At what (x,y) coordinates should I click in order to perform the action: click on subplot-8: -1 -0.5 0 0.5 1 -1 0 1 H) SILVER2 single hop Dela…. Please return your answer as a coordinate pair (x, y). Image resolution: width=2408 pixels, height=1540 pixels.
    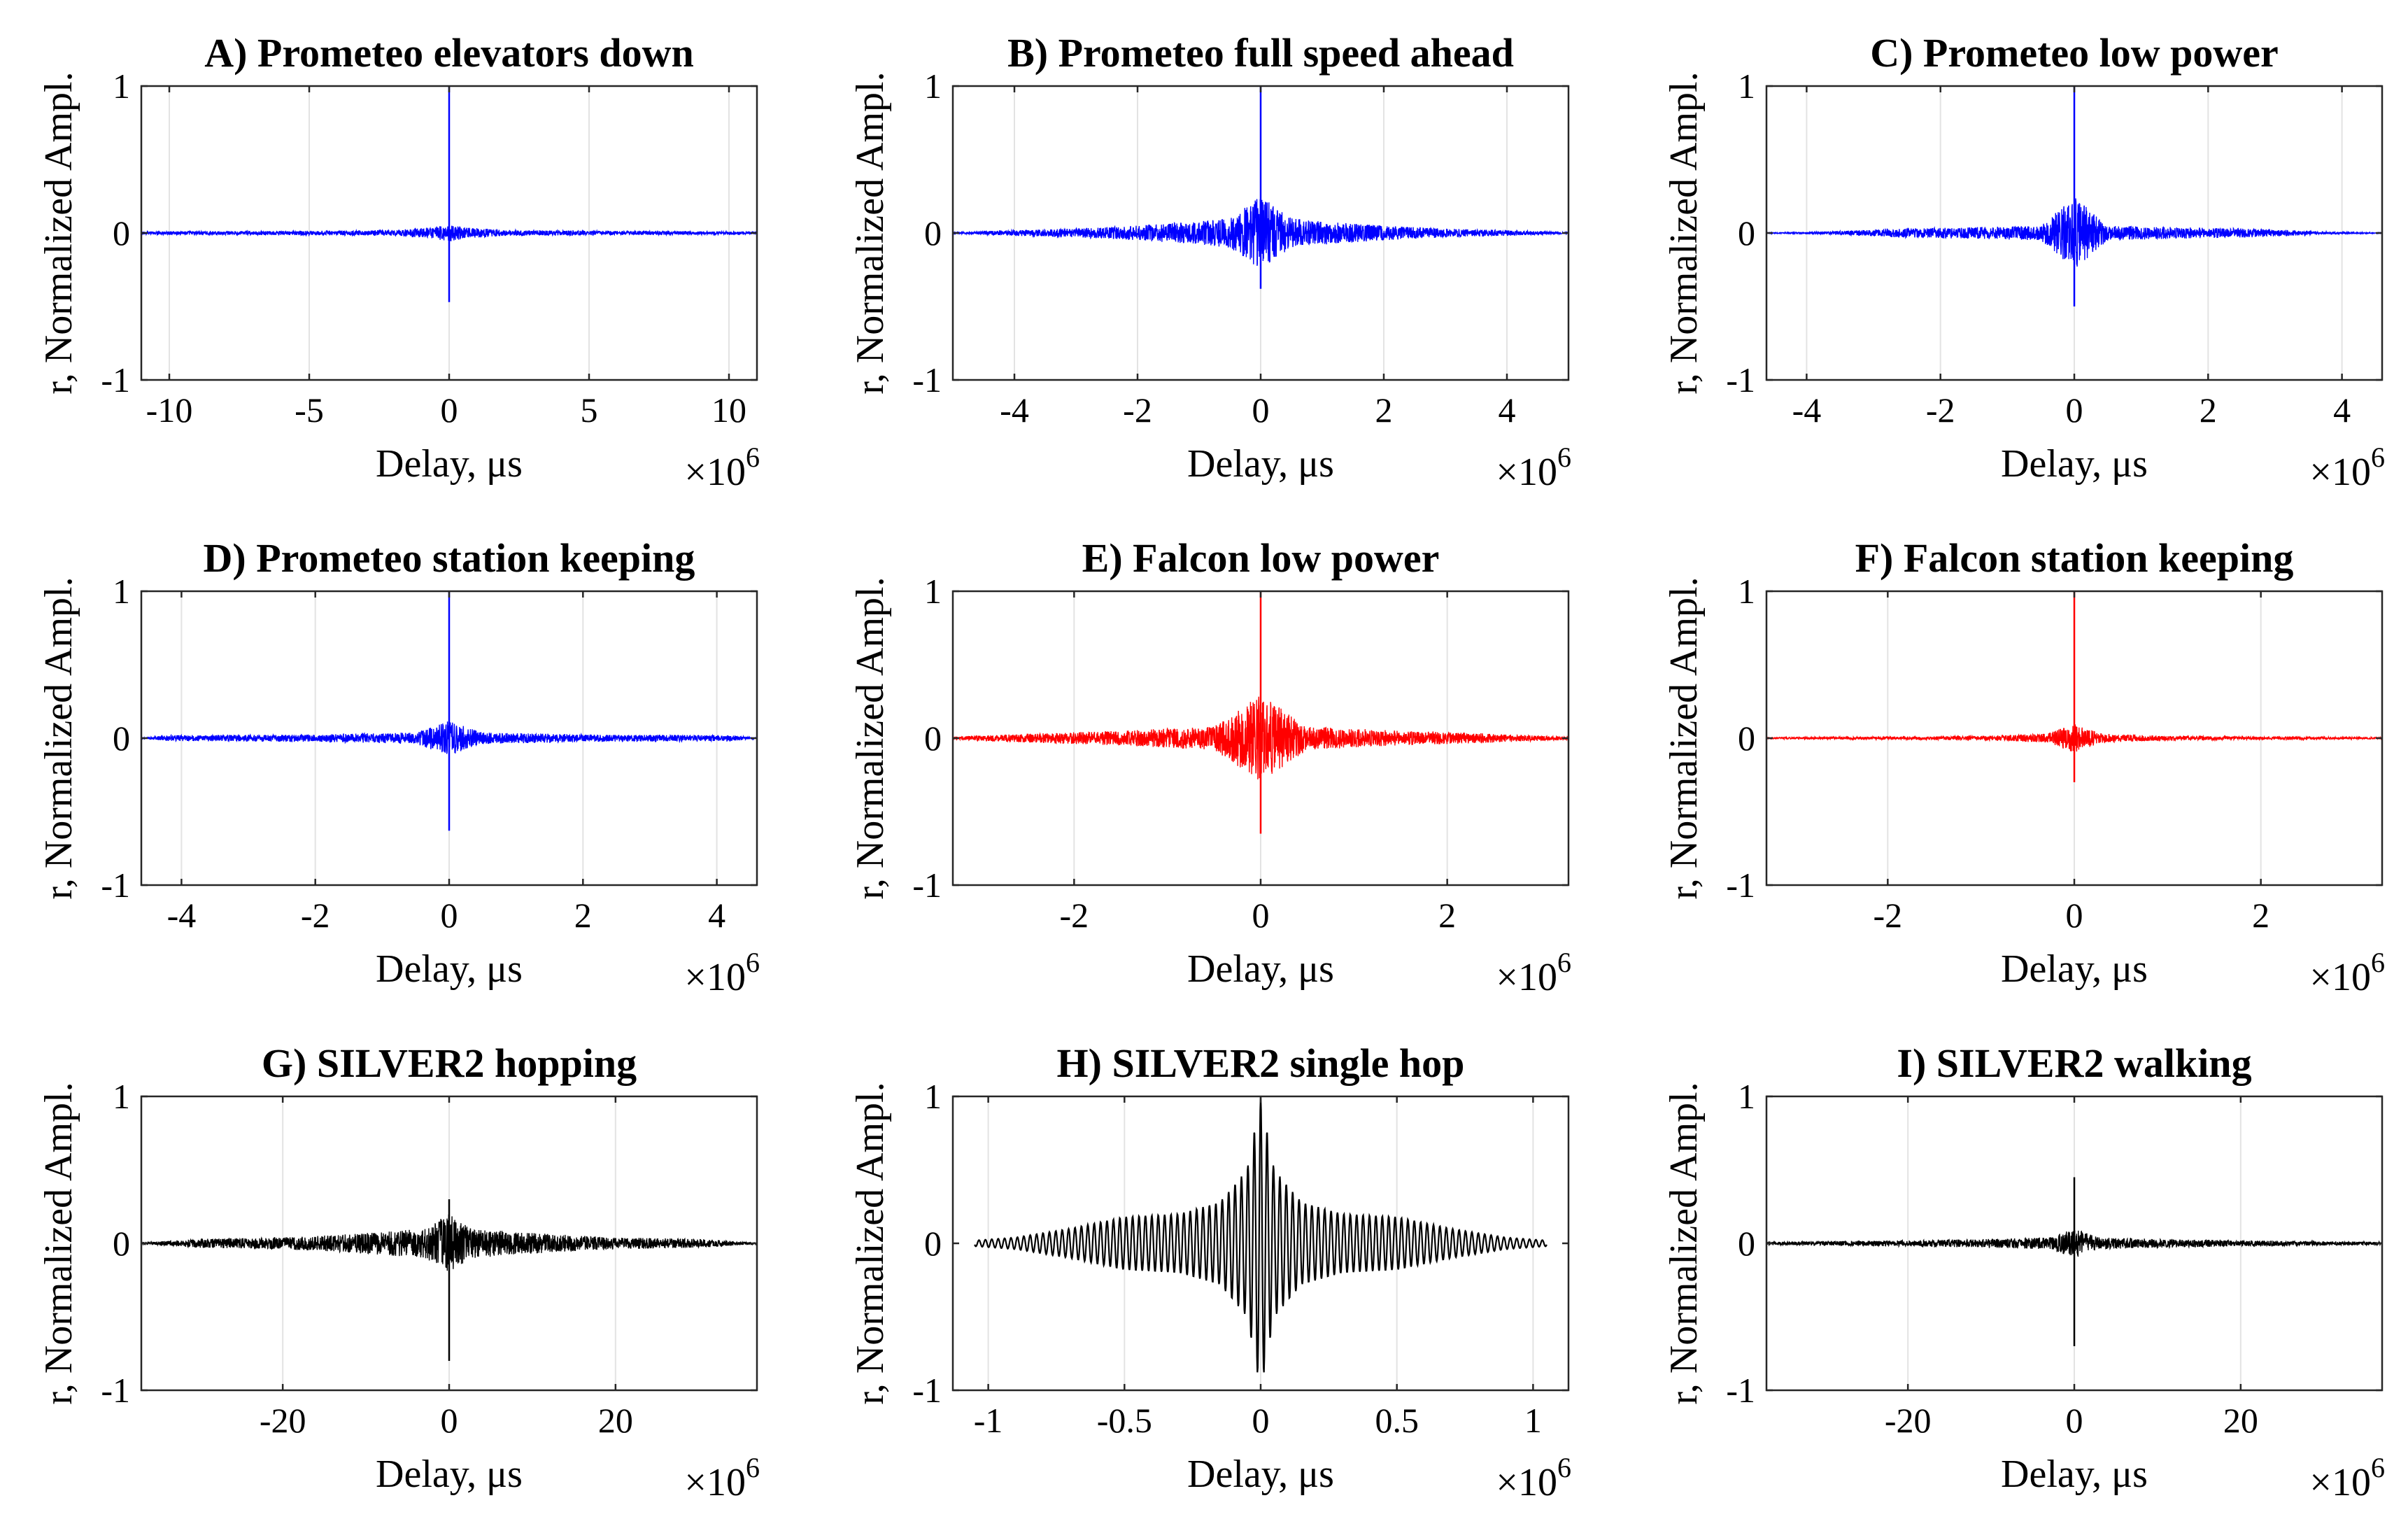
    Looking at the image, I should click on (1210, 1272).